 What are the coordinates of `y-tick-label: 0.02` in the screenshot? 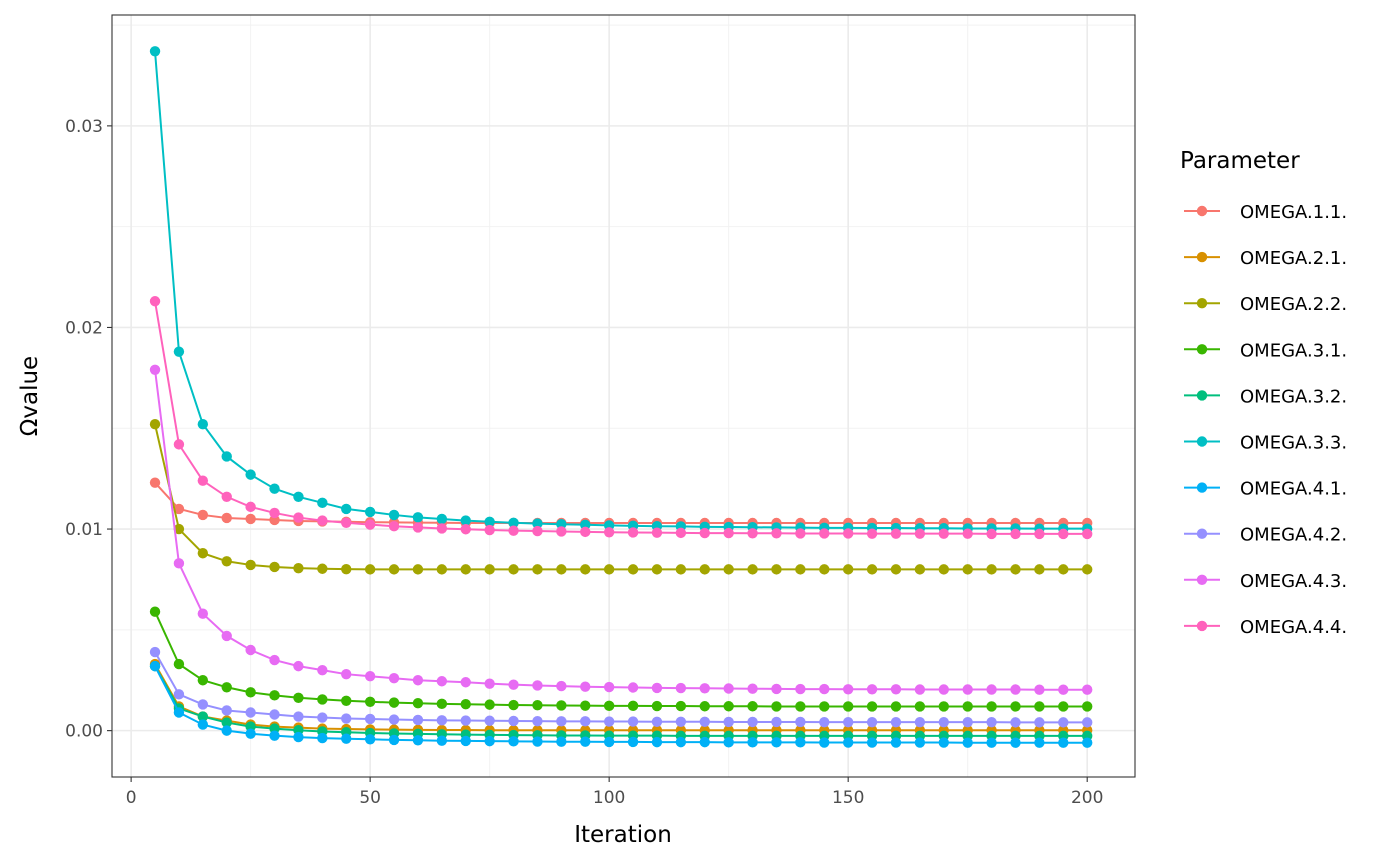 It's located at (84, 328).